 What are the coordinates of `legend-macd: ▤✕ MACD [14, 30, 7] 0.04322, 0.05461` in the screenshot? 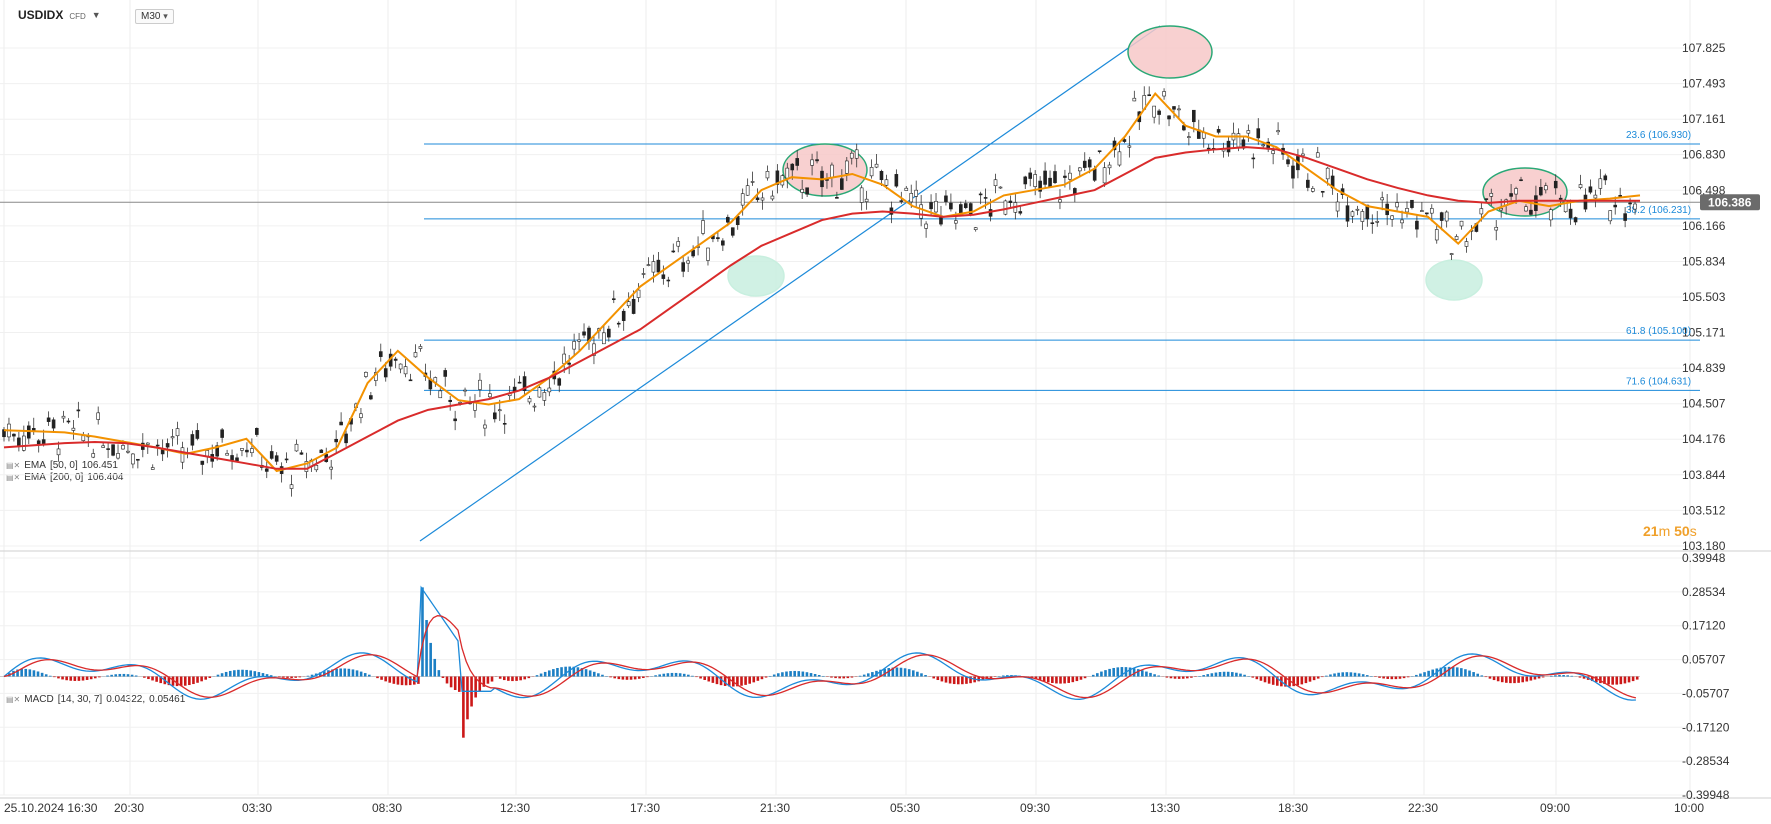 It's located at (95, 699).